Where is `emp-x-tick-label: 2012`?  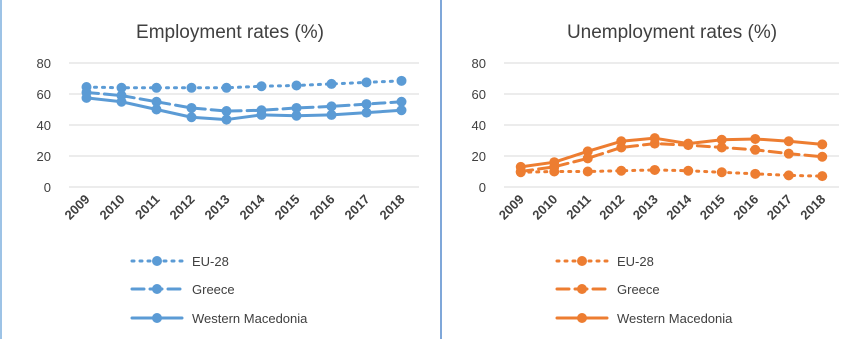 emp-x-tick-label: 2012 is located at coordinates (182, 207).